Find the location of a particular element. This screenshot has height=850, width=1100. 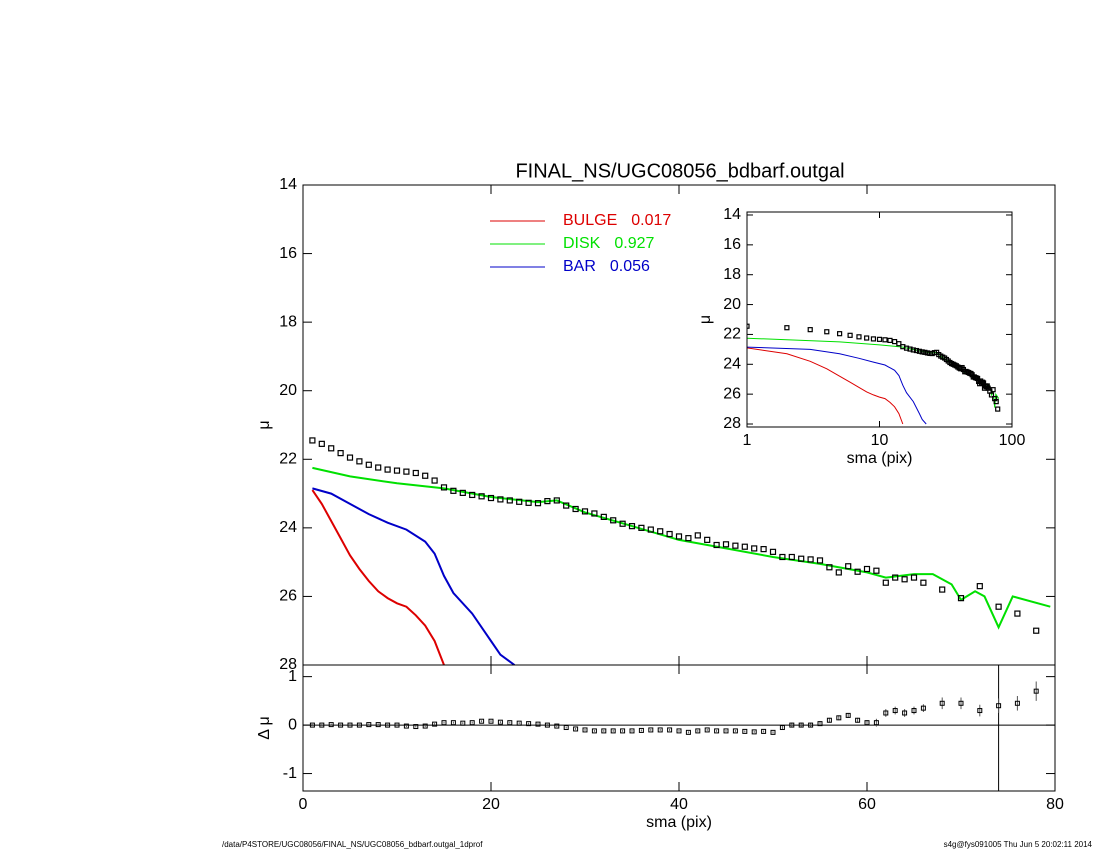

legend-entry: DISK 0.927 is located at coordinates (608, 243).